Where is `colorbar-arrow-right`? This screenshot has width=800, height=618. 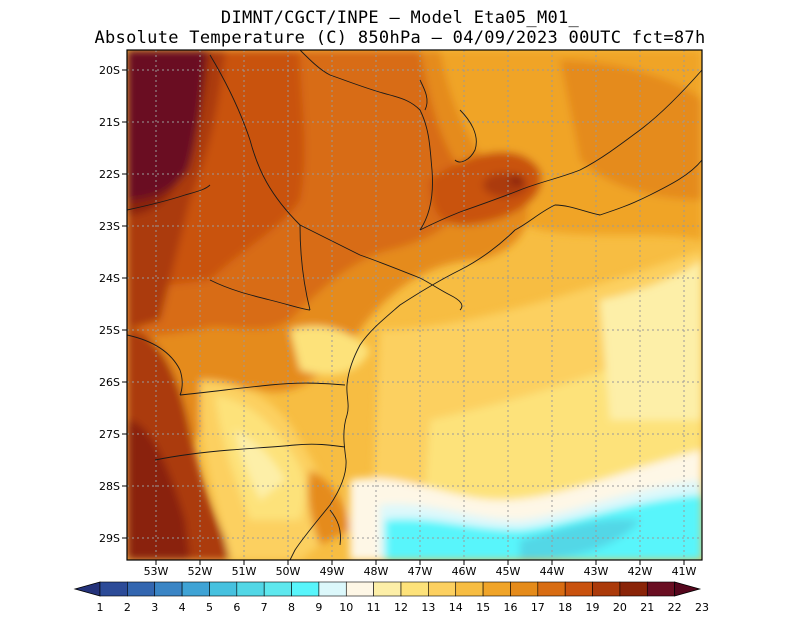
colorbar-arrow-right is located at coordinates (688, 589).